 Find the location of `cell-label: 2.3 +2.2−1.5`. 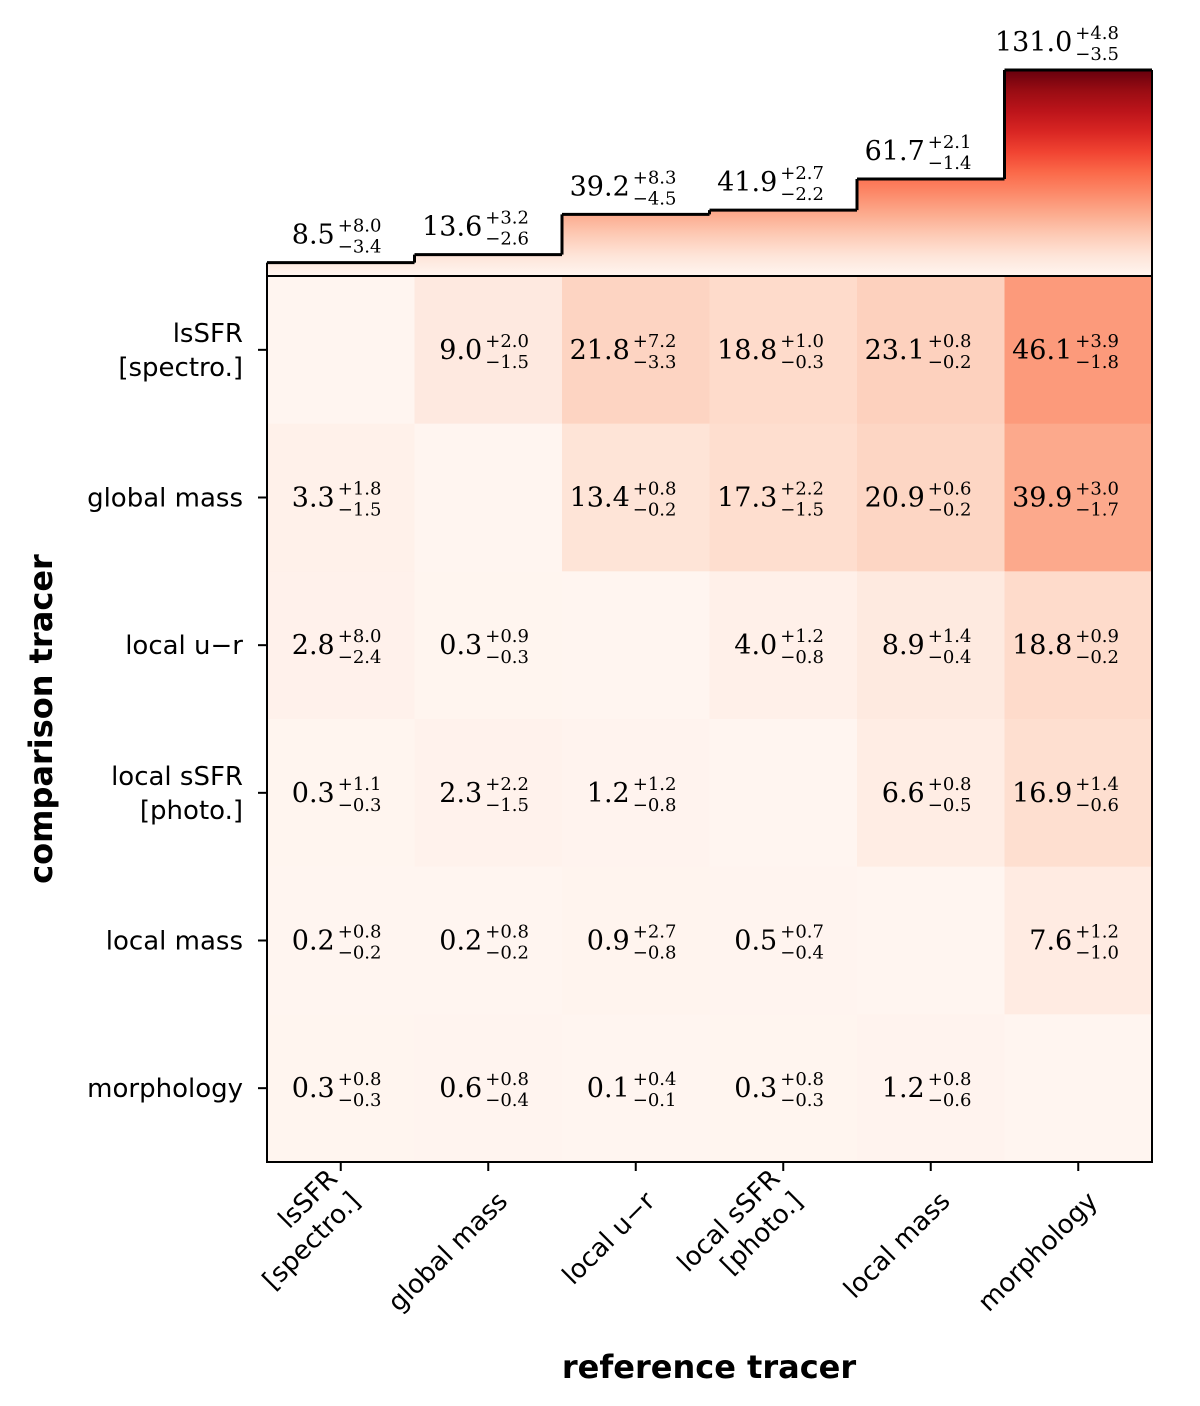

cell-label: 2.3 +2.2−1.5 is located at coordinates (484, 795).